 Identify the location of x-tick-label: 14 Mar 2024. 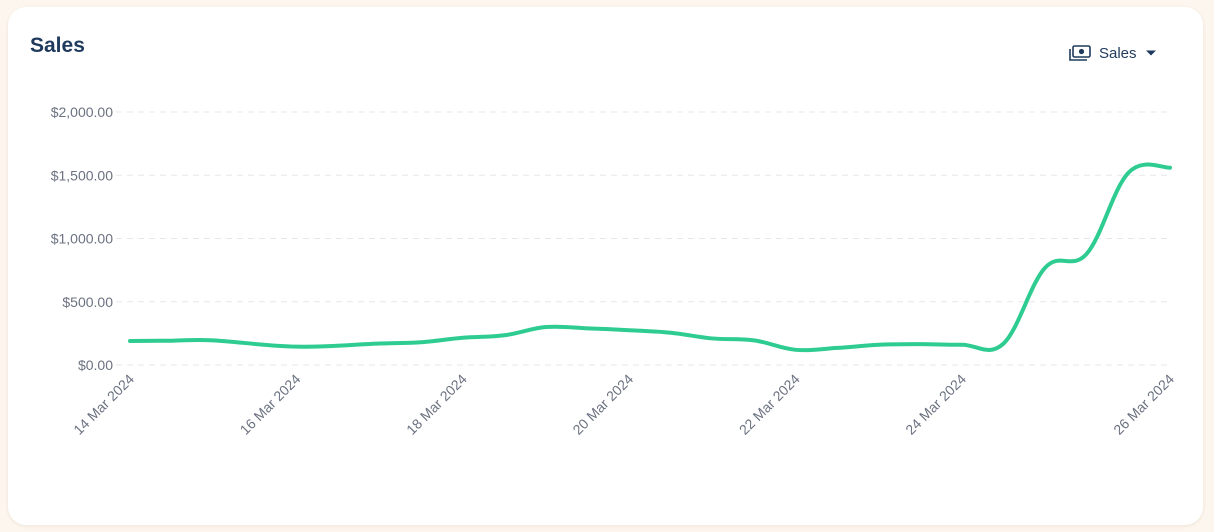
(103, 404).